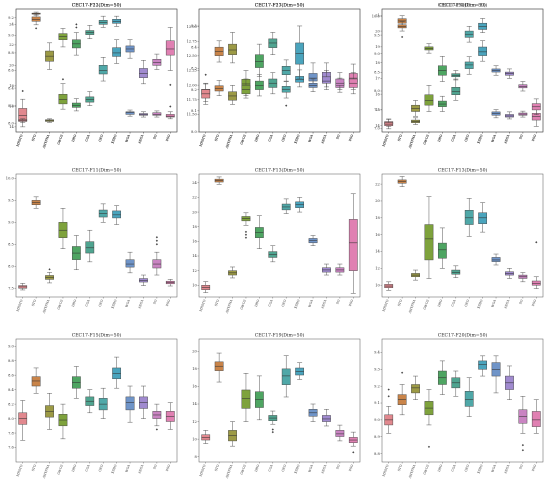 This screenshot has height=495, width=550. Describe the element at coordinates (440, 138) in the screenshot. I see `x-tick-label: DBO` at that location.